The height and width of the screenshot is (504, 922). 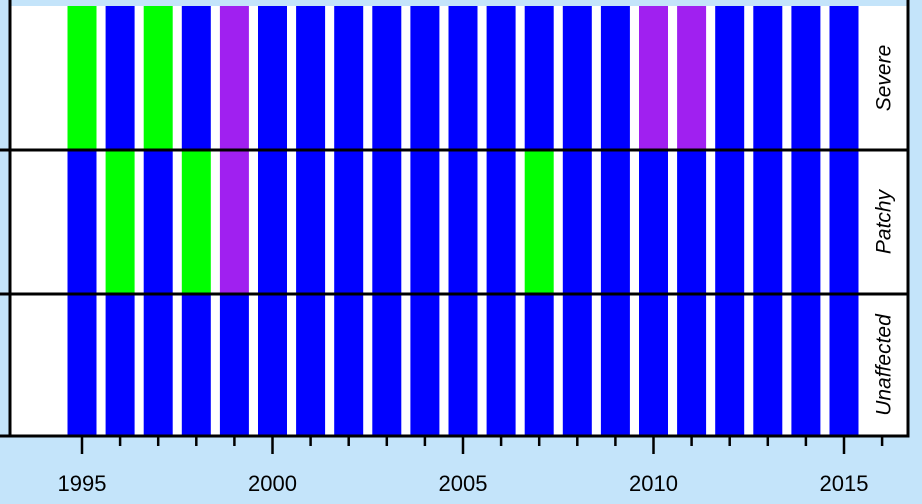 What do you see at coordinates (482, 445) in the screenshot?
I see `x-axis-ticks` at bounding box center [482, 445].